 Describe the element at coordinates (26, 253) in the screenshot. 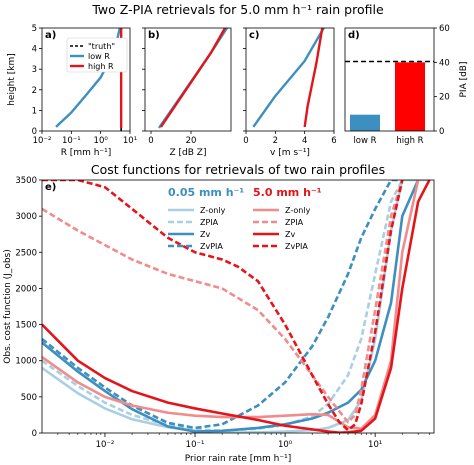

I see `y-tick-label: 2500` at that location.